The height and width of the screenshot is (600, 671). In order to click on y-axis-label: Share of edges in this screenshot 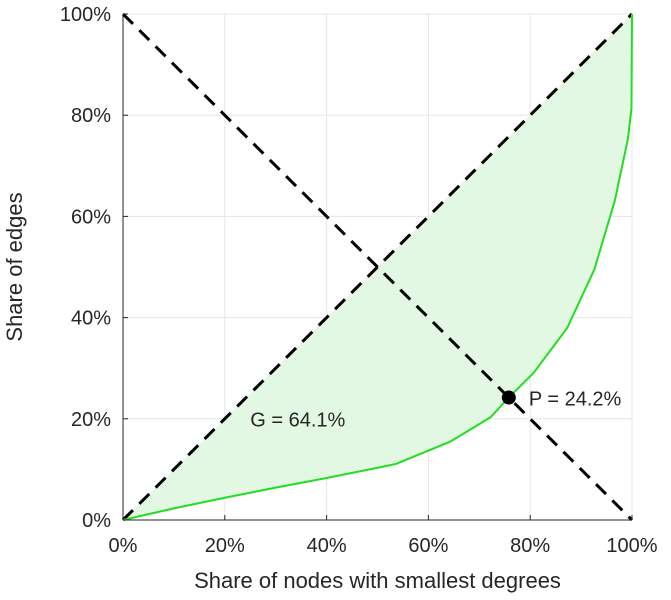, I will do `click(14, 266)`.